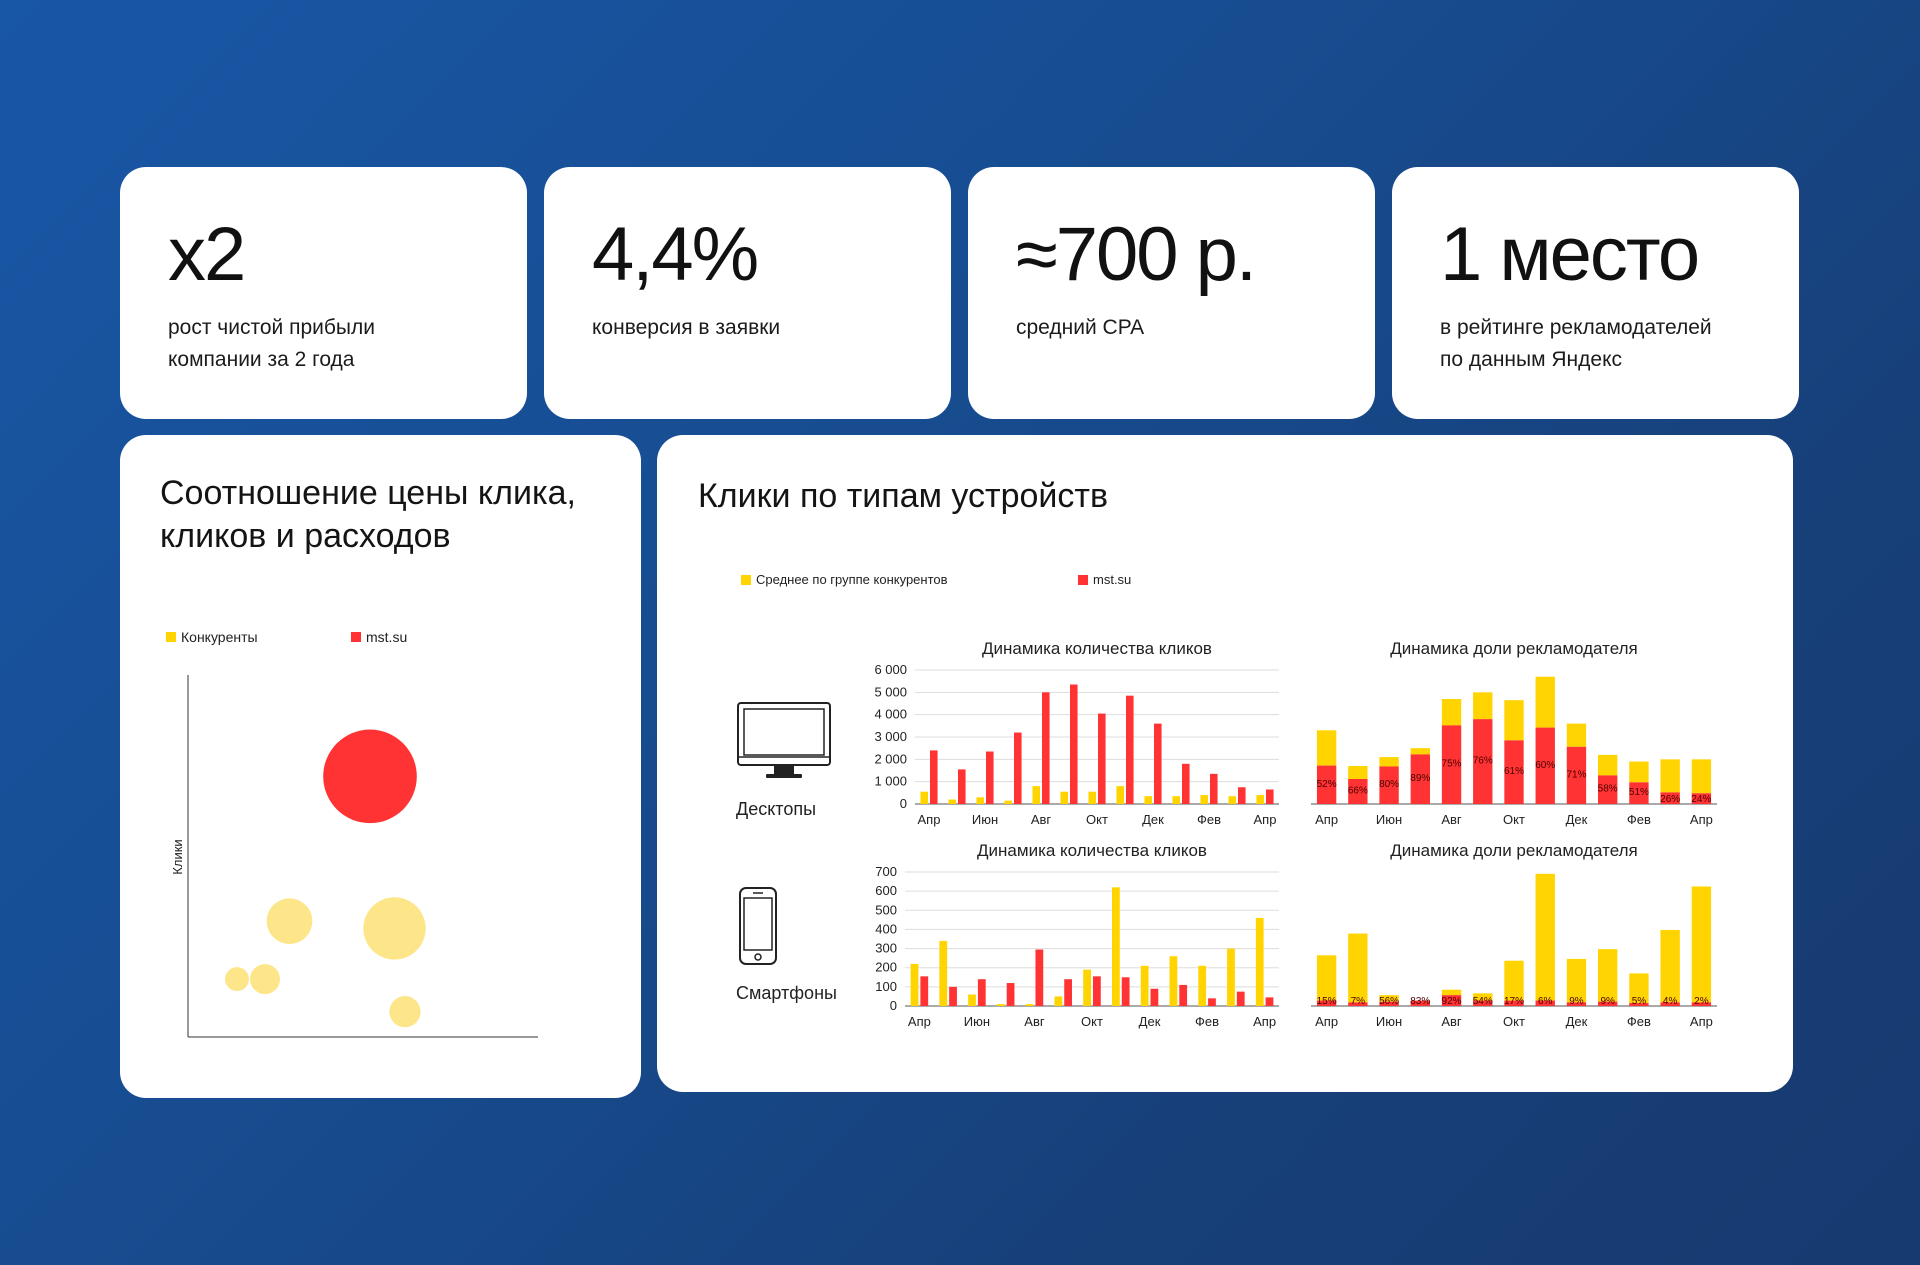  Describe the element at coordinates (261, 359) in the screenshot. I see `metric-description-line: компании за 2 года` at that location.